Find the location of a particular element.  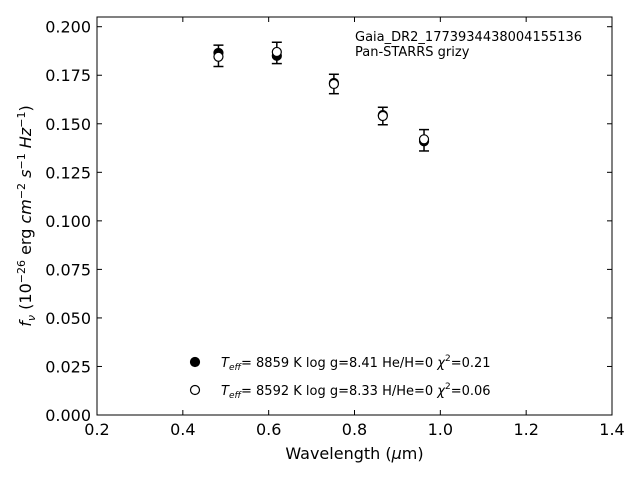

y-tick-label: 0.125 is located at coordinates (68, 172).